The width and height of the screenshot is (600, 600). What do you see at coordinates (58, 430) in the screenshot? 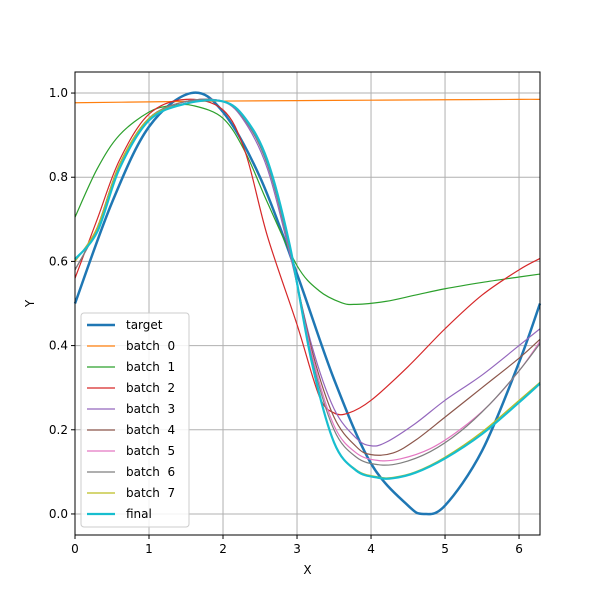
I see `y-tick-label: 0.2` at bounding box center [58, 430].